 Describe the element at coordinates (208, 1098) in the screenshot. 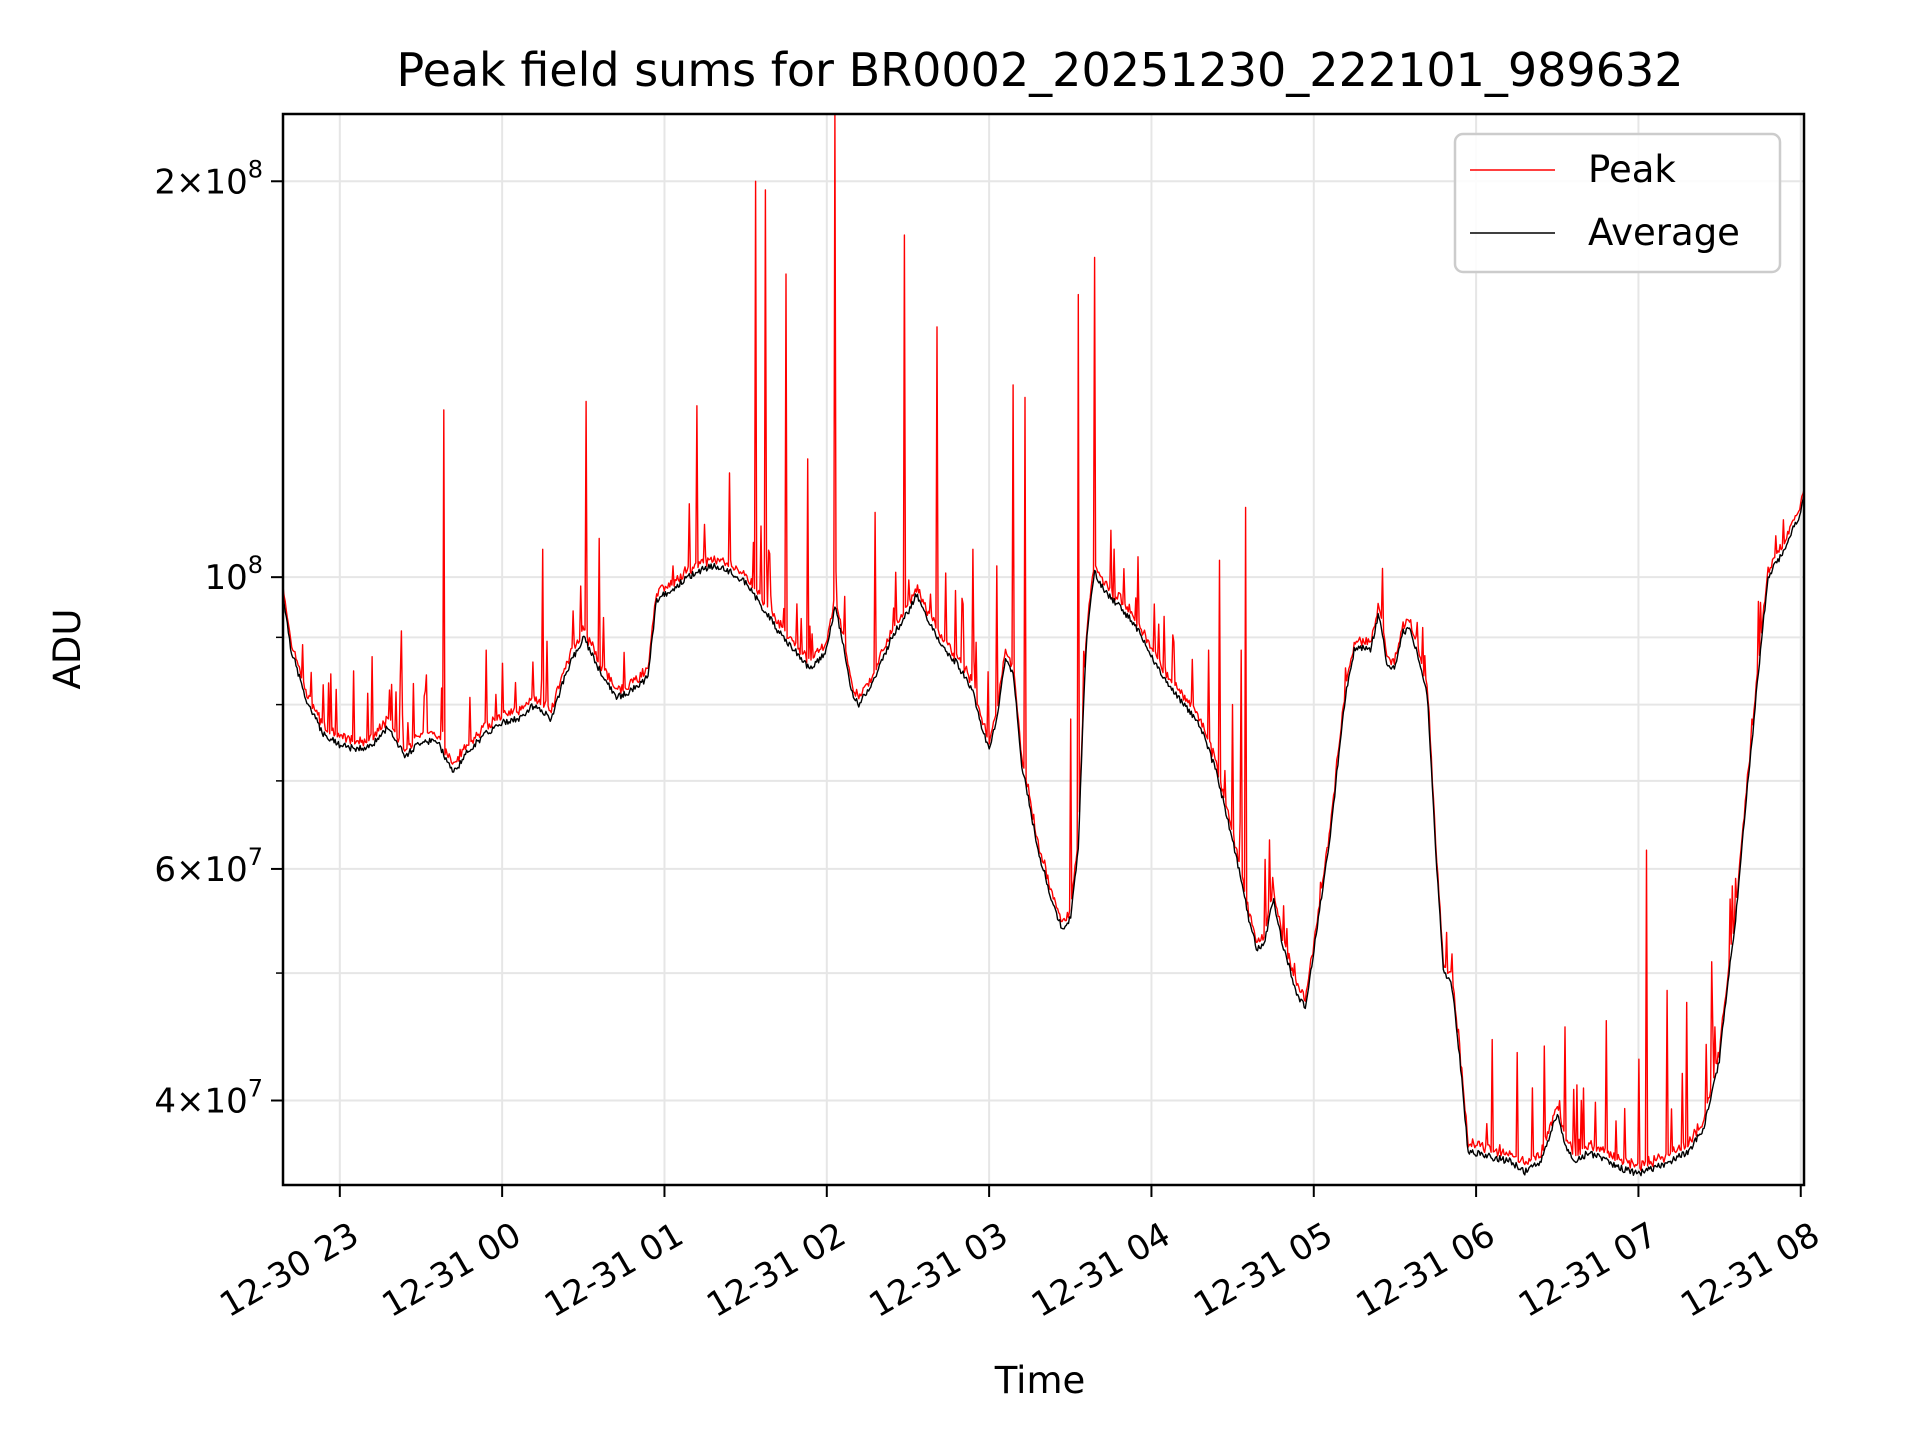

I see `y-tick-label: 4×107` at that location.